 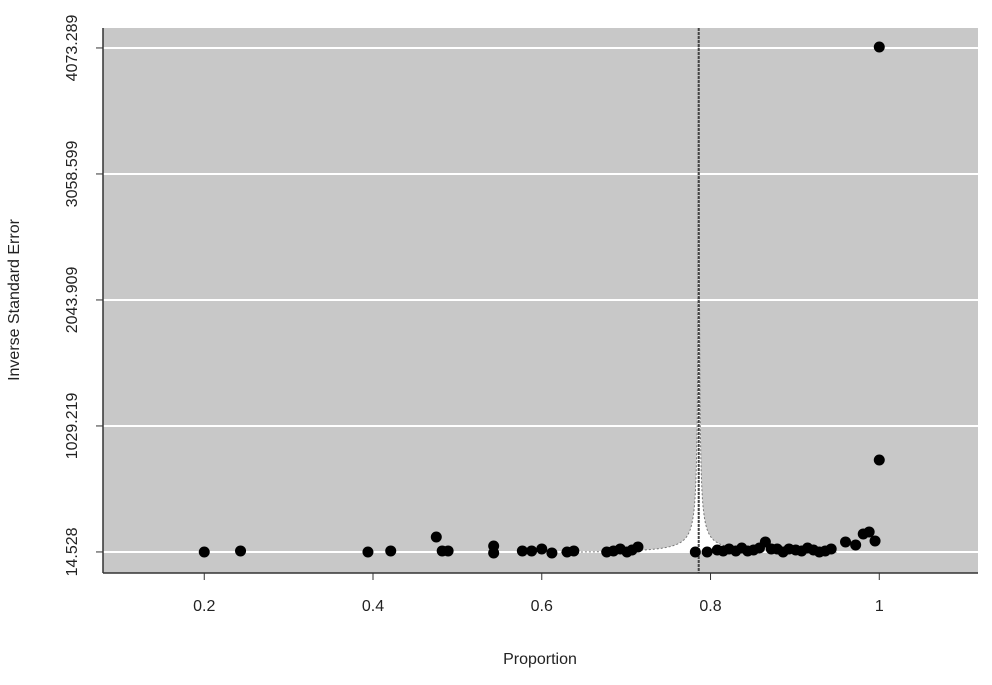 What do you see at coordinates (72, 299) in the screenshot?
I see `y-tick-label: 2043.909` at bounding box center [72, 299].